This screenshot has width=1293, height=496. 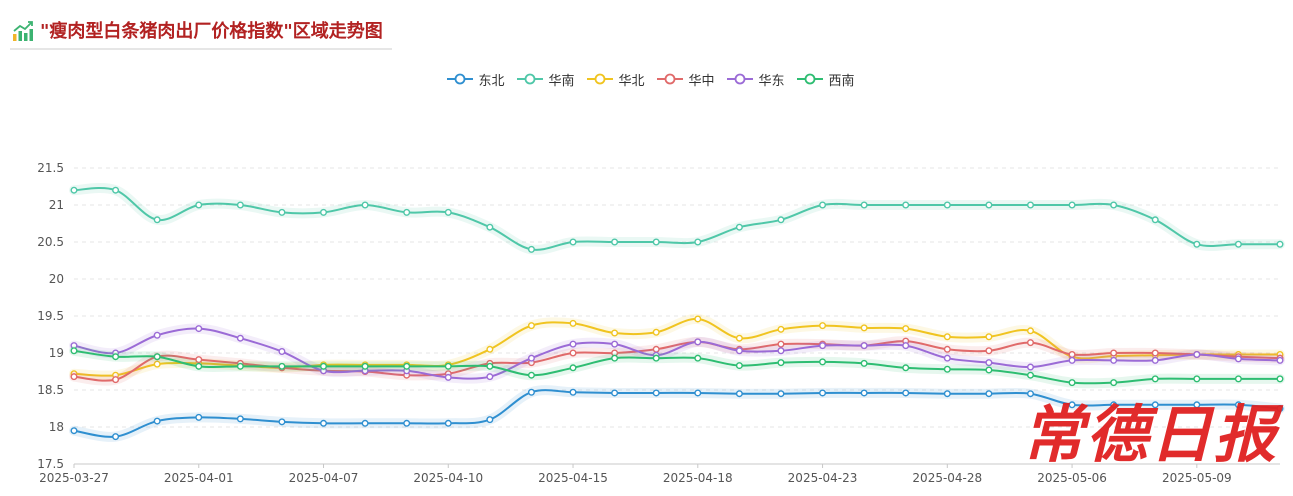 What do you see at coordinates (491, 81) in the screenshot?
I see `legend-label: 东北` at bounding box center [491, 81].